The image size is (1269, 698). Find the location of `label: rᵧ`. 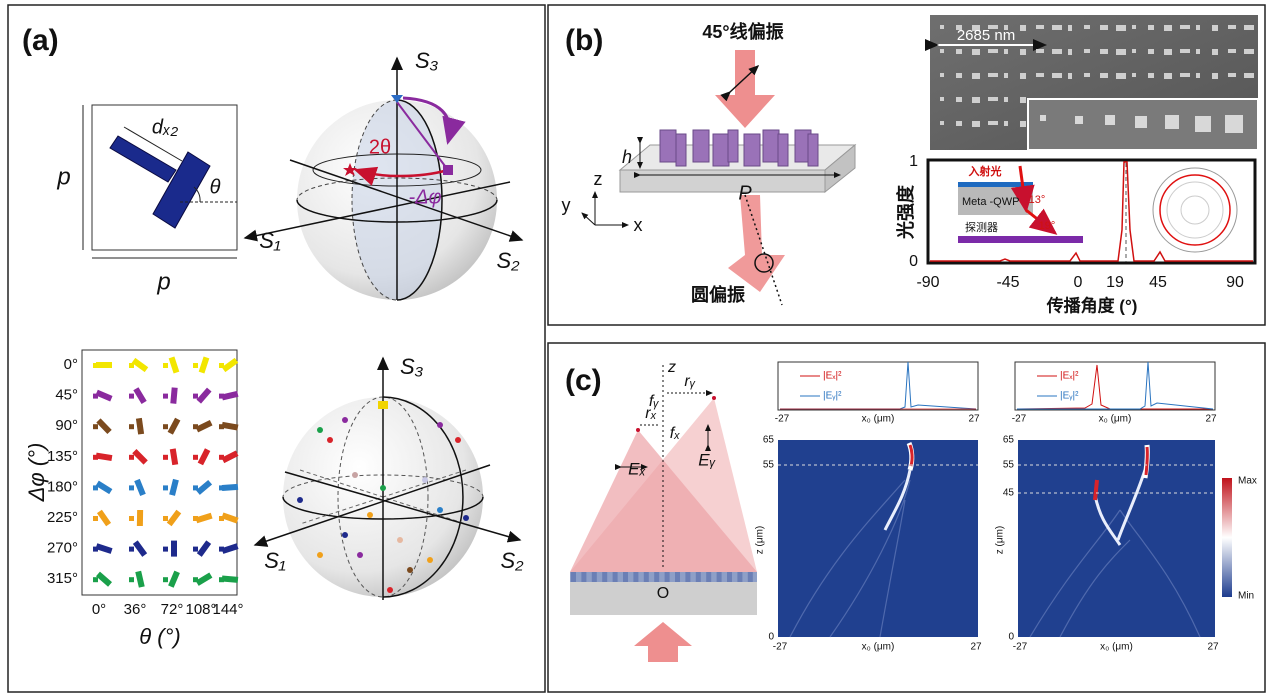

label: rᵧ is located at coordinates (689, 381).